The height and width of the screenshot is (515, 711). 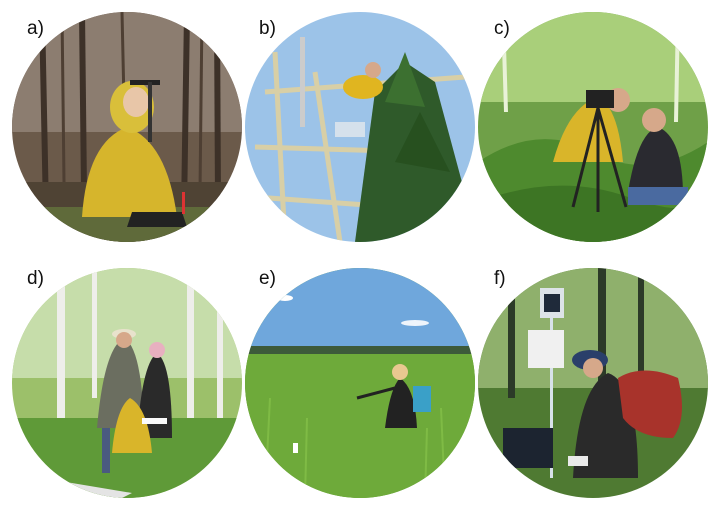 I want to click on panel-label-a: a), so click(x=35, y=28).